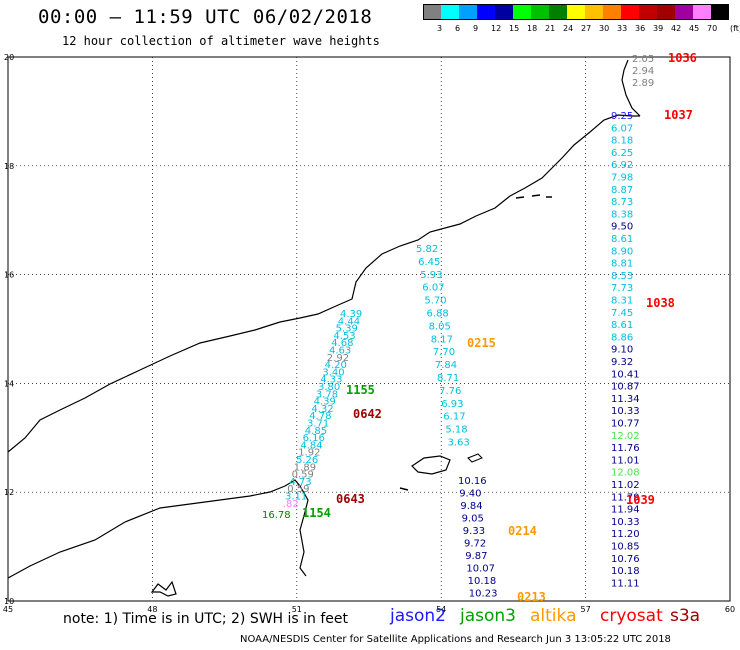  Describe the element at coordinates (660, 303) in the screenshot. I see `pass-time-label: 1038` at that location.